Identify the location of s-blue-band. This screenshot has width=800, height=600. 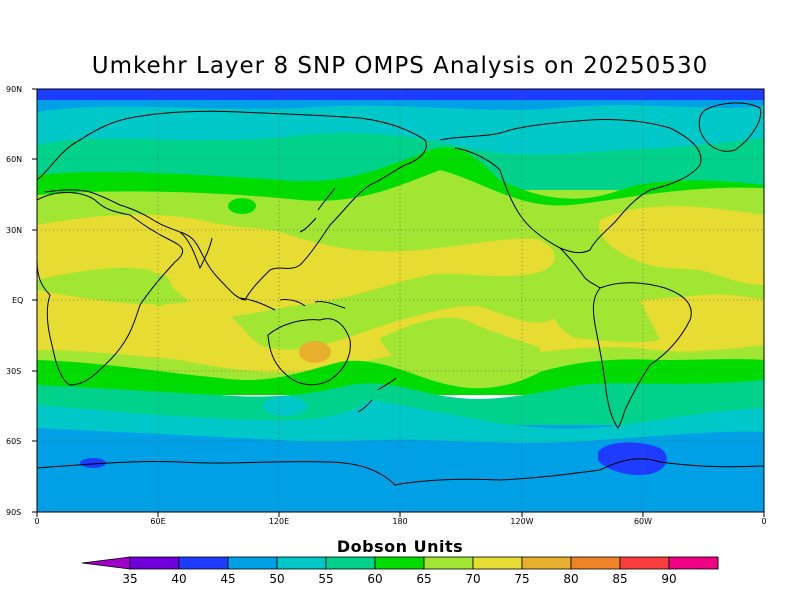
(400, 470).